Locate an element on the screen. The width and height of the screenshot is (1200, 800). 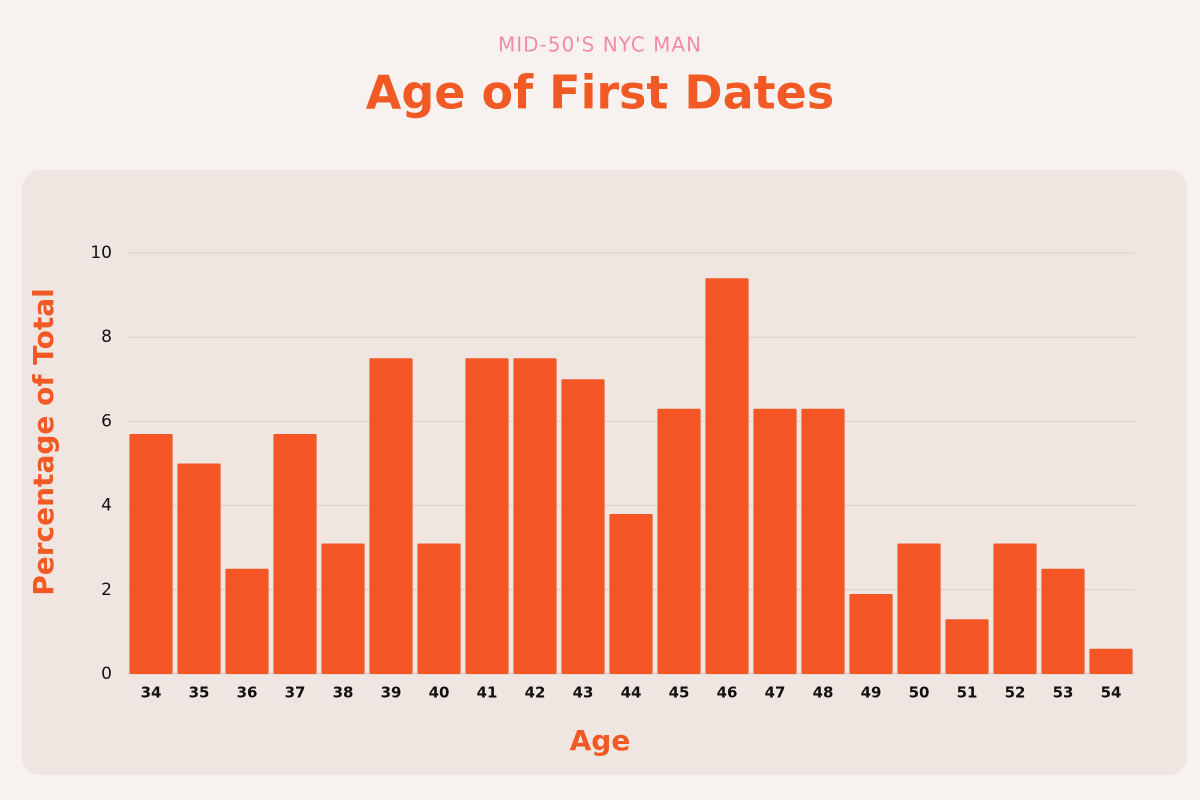
x-tick-label: 35 is located at coordinates (199, 693).